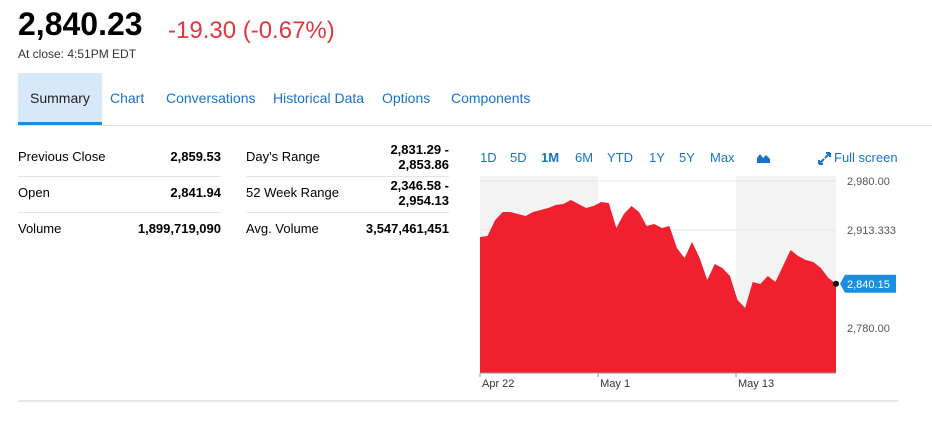 Image resolution: width=932 pixels, height=423 pixels. I want to click on stat-label: Avg. Volume, so click(282, 228).